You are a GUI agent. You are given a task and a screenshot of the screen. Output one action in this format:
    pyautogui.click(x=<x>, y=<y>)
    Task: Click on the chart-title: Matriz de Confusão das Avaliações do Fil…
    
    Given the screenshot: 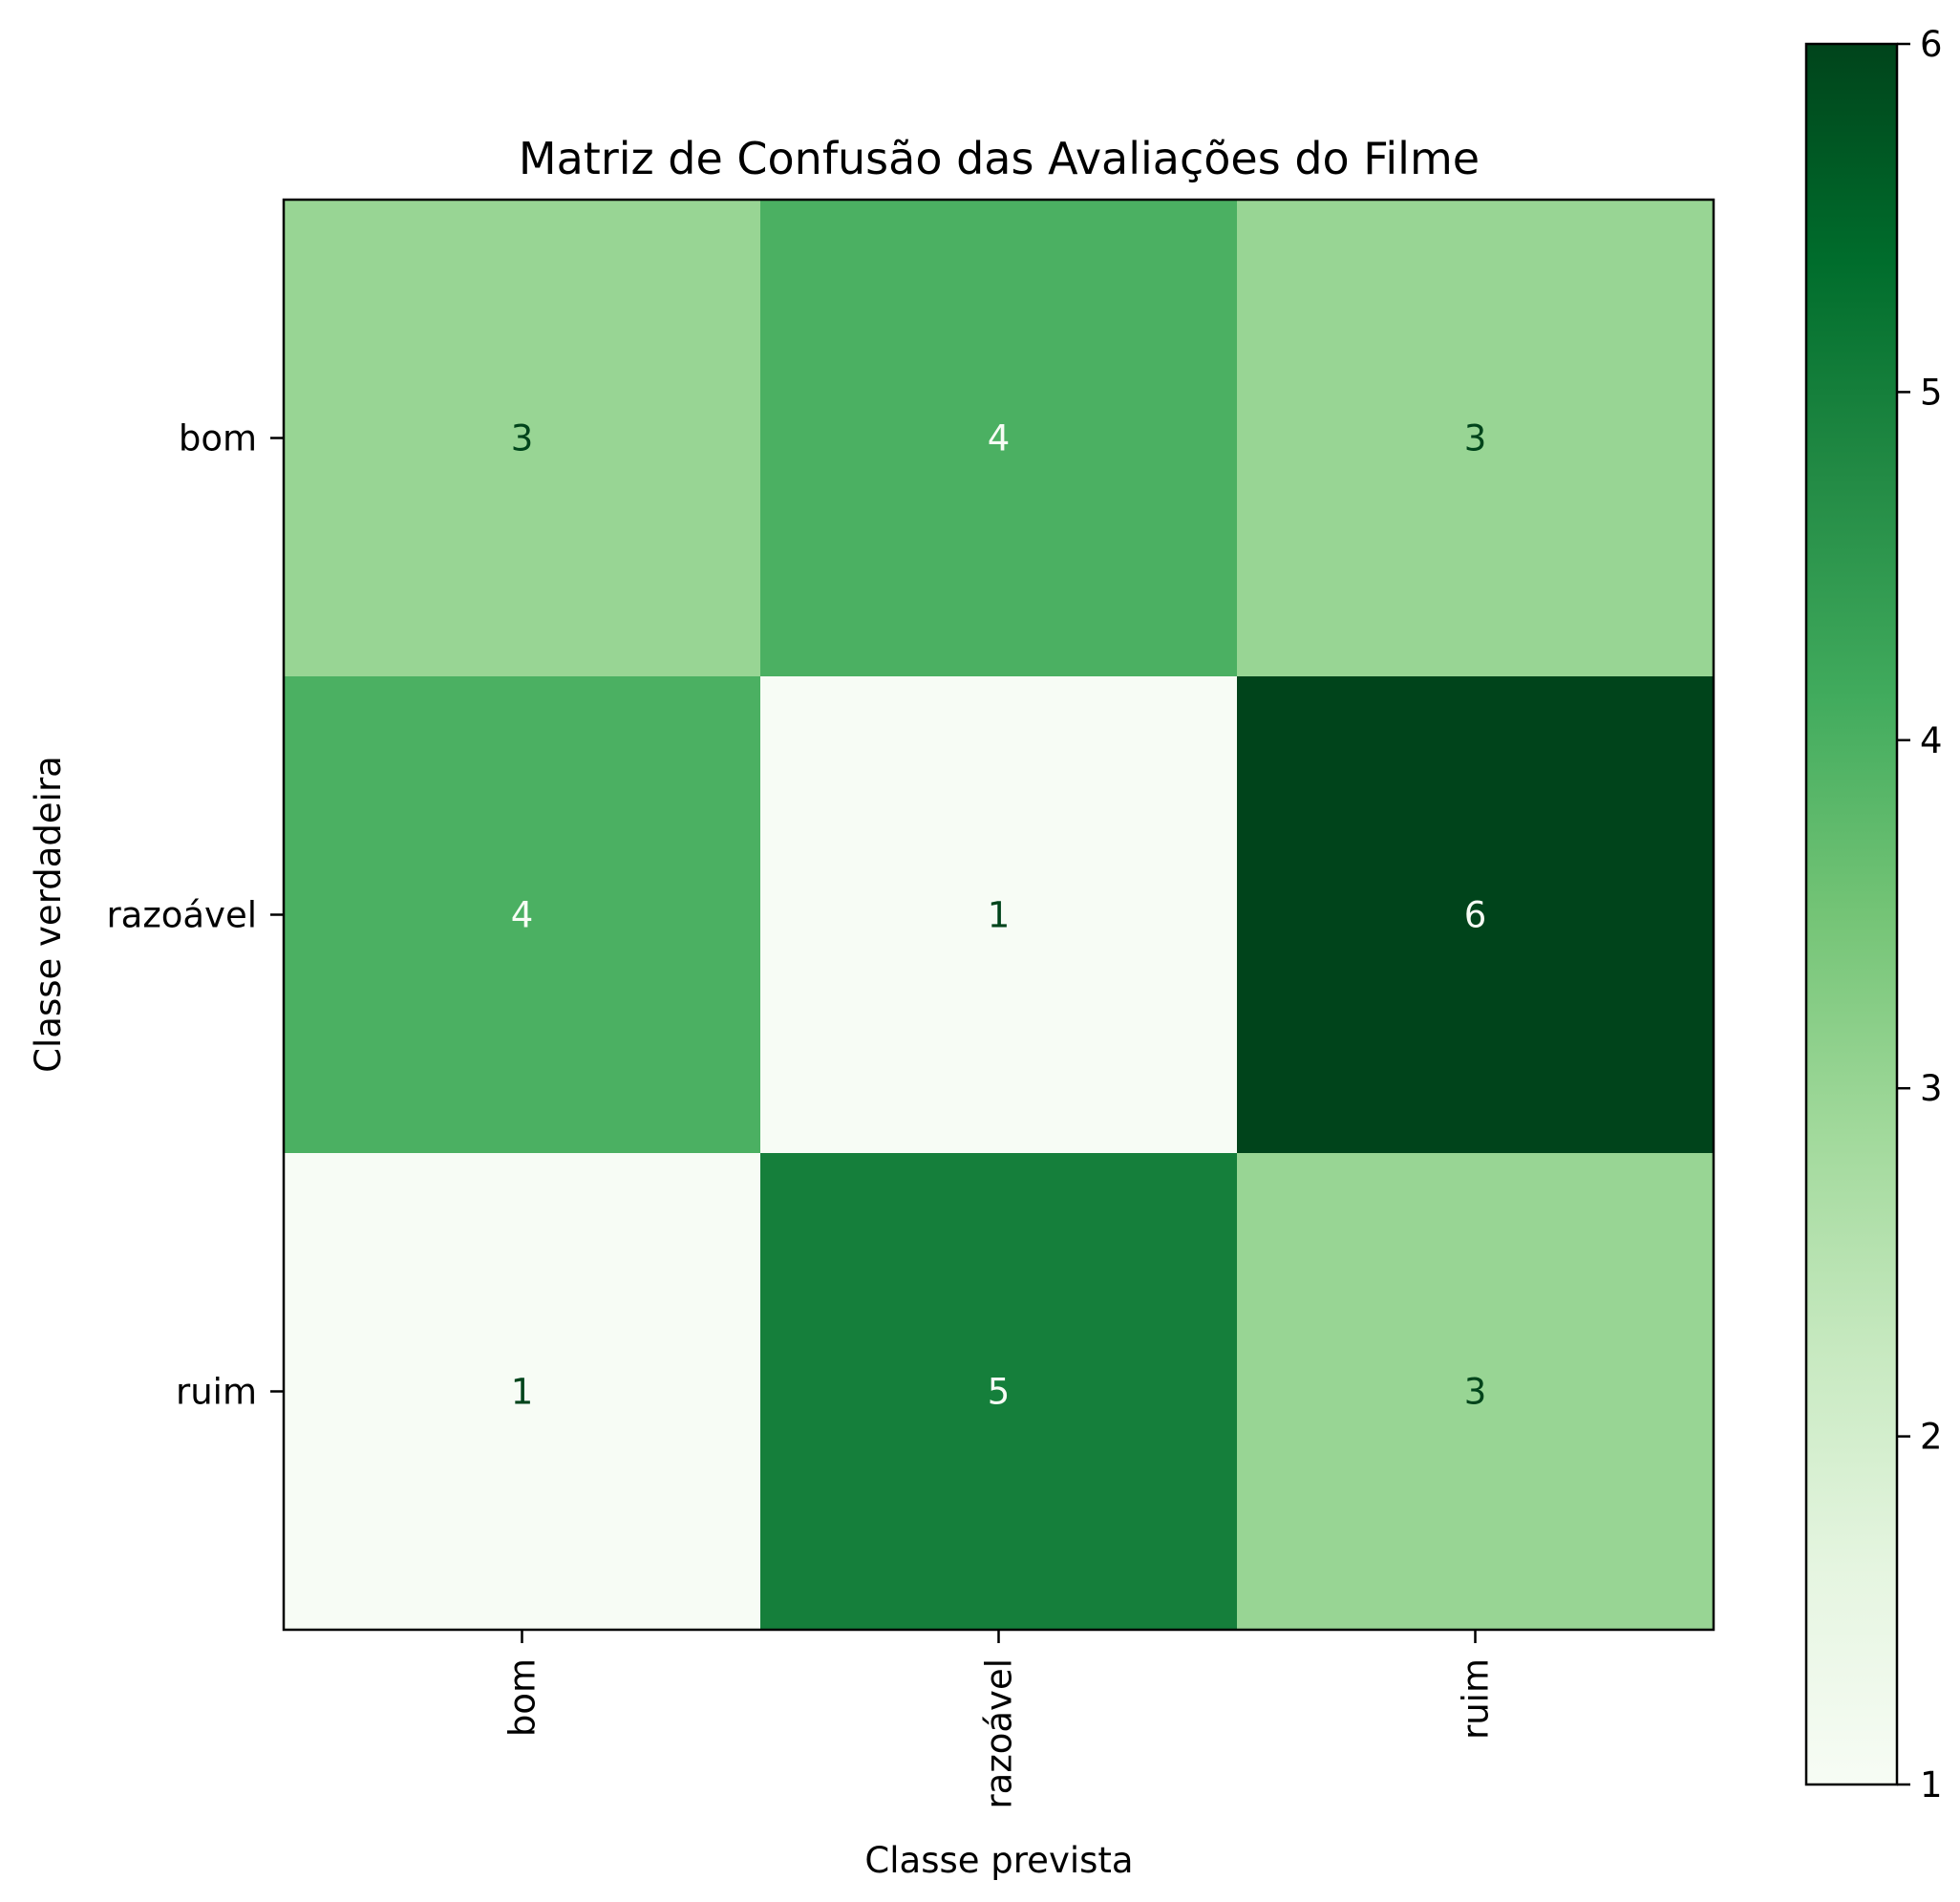 What is the action you would take?
    pyautogui.click(x=999, y=158)
    